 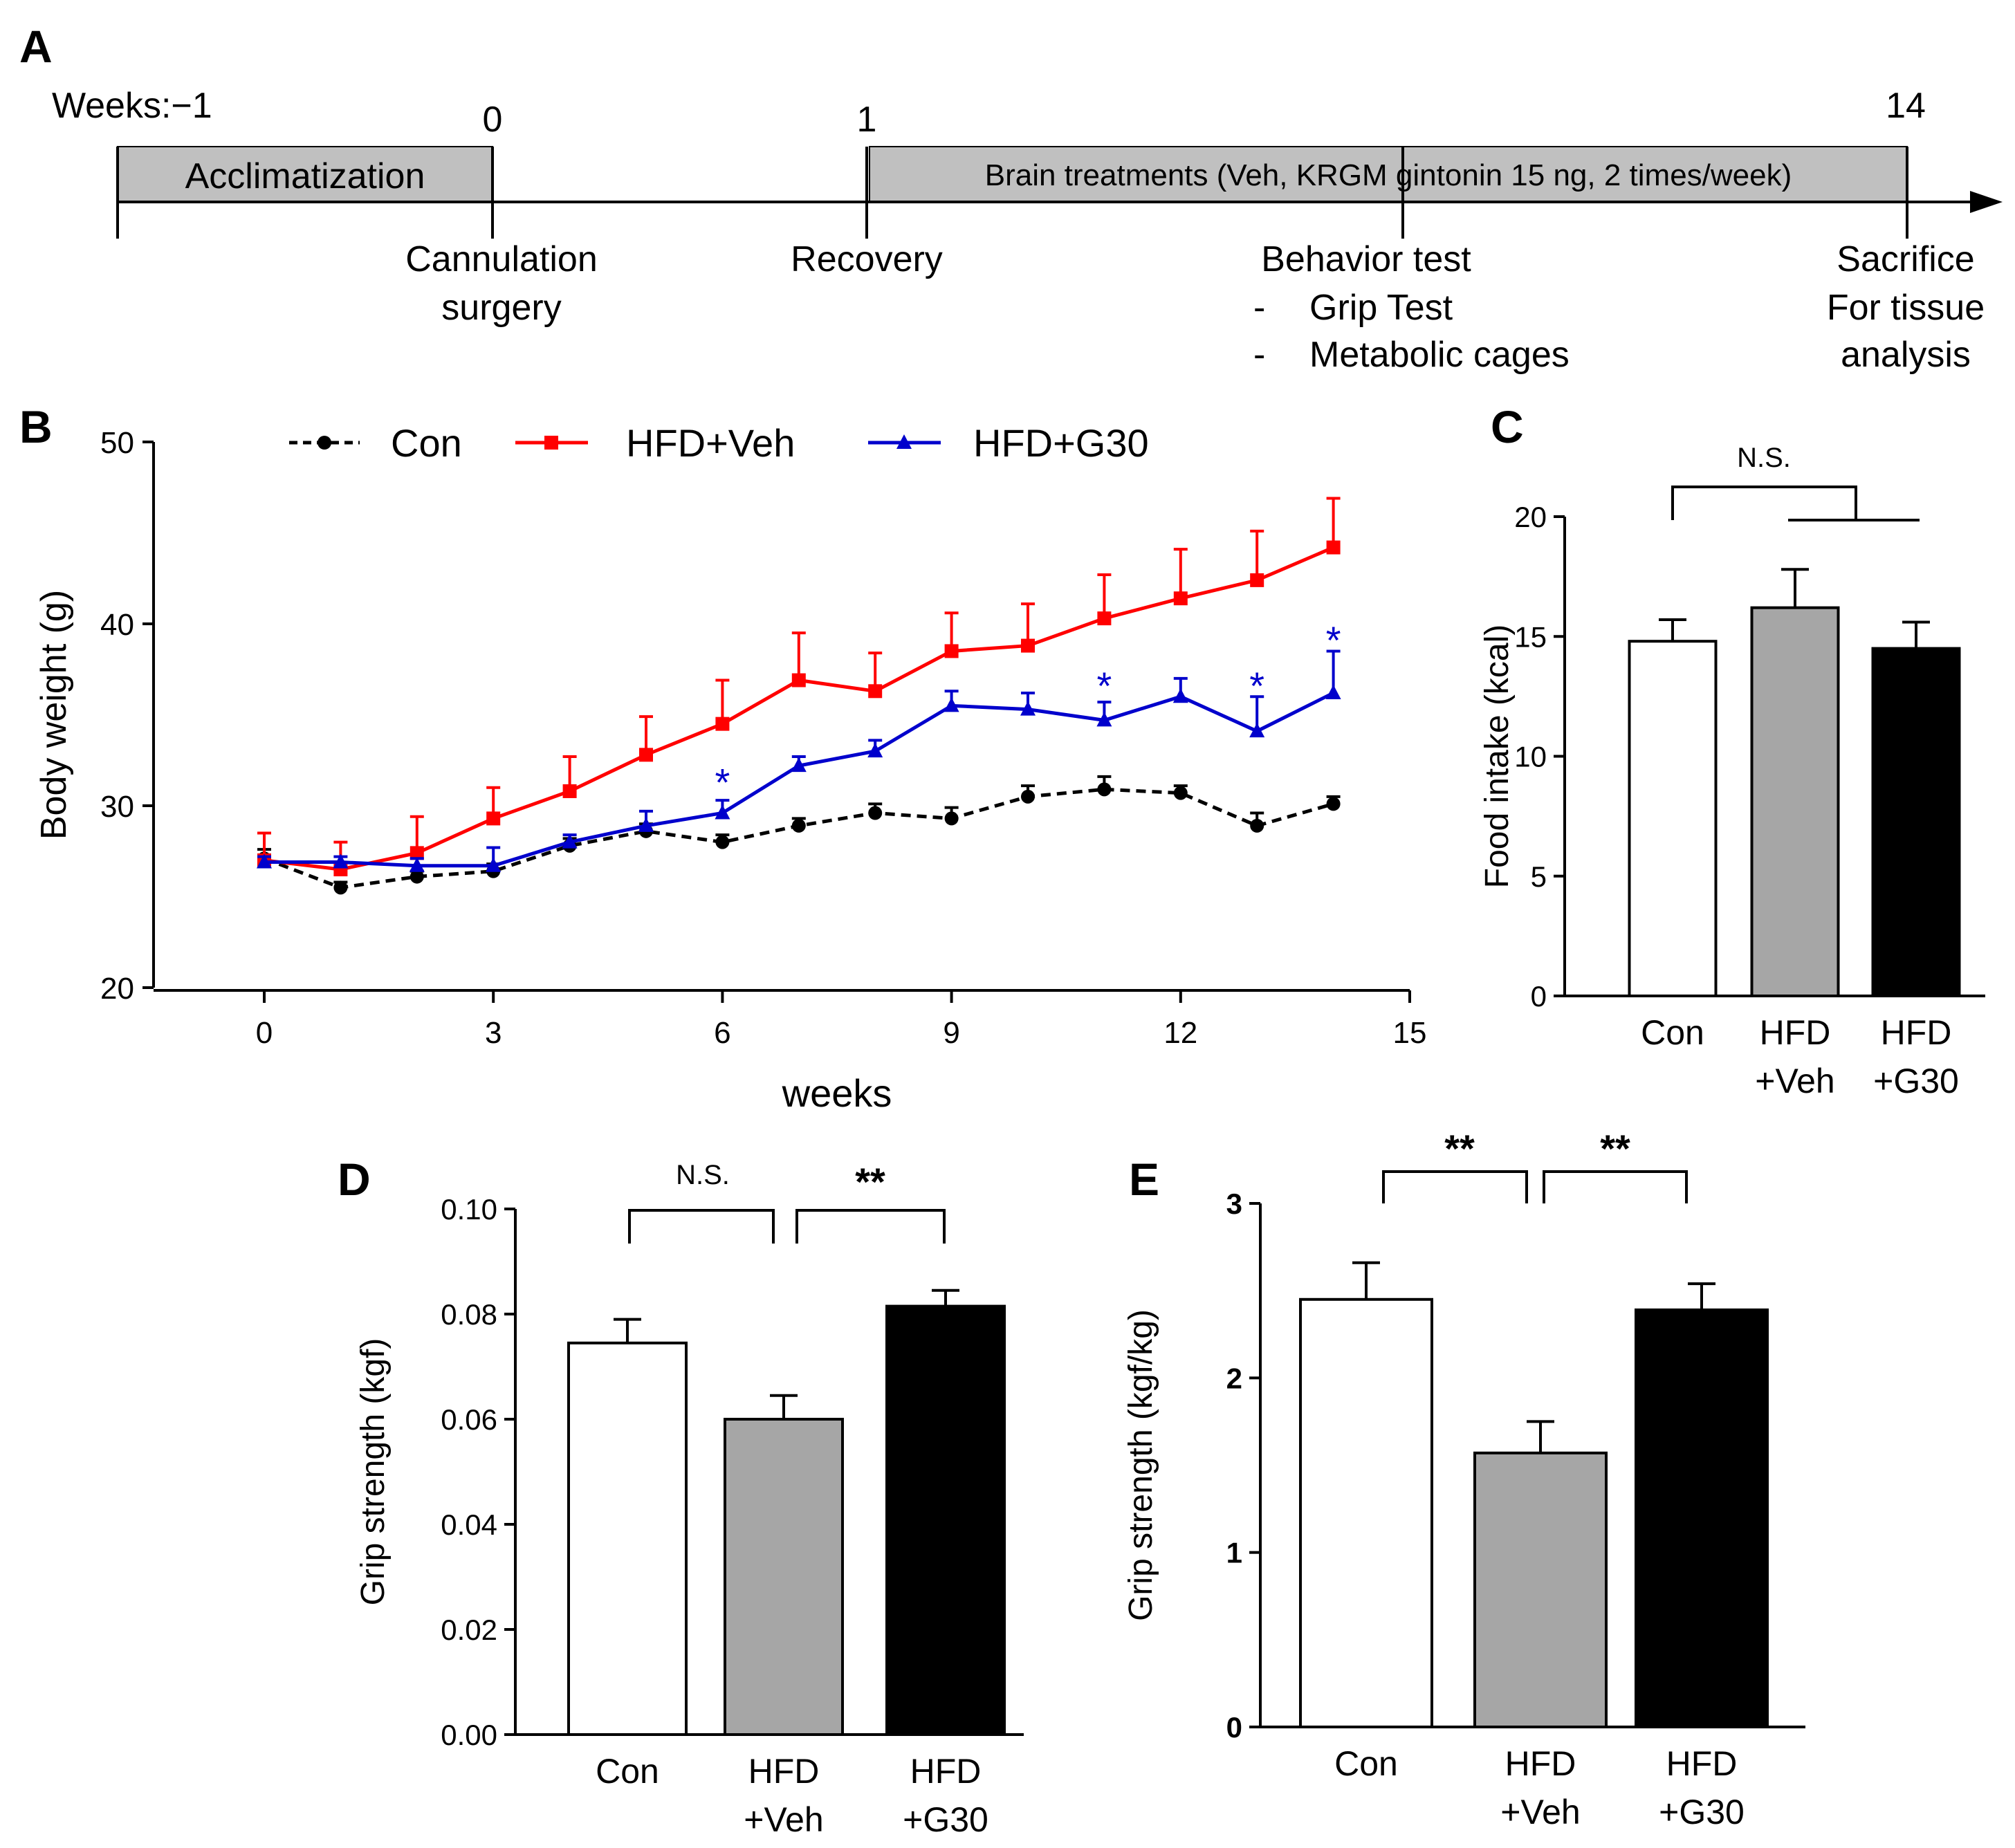 What do you see at coordinates (132, 106) in the screenshot?
I see `weeks-label: Weeks:−1` at bounding box center [132, 106].